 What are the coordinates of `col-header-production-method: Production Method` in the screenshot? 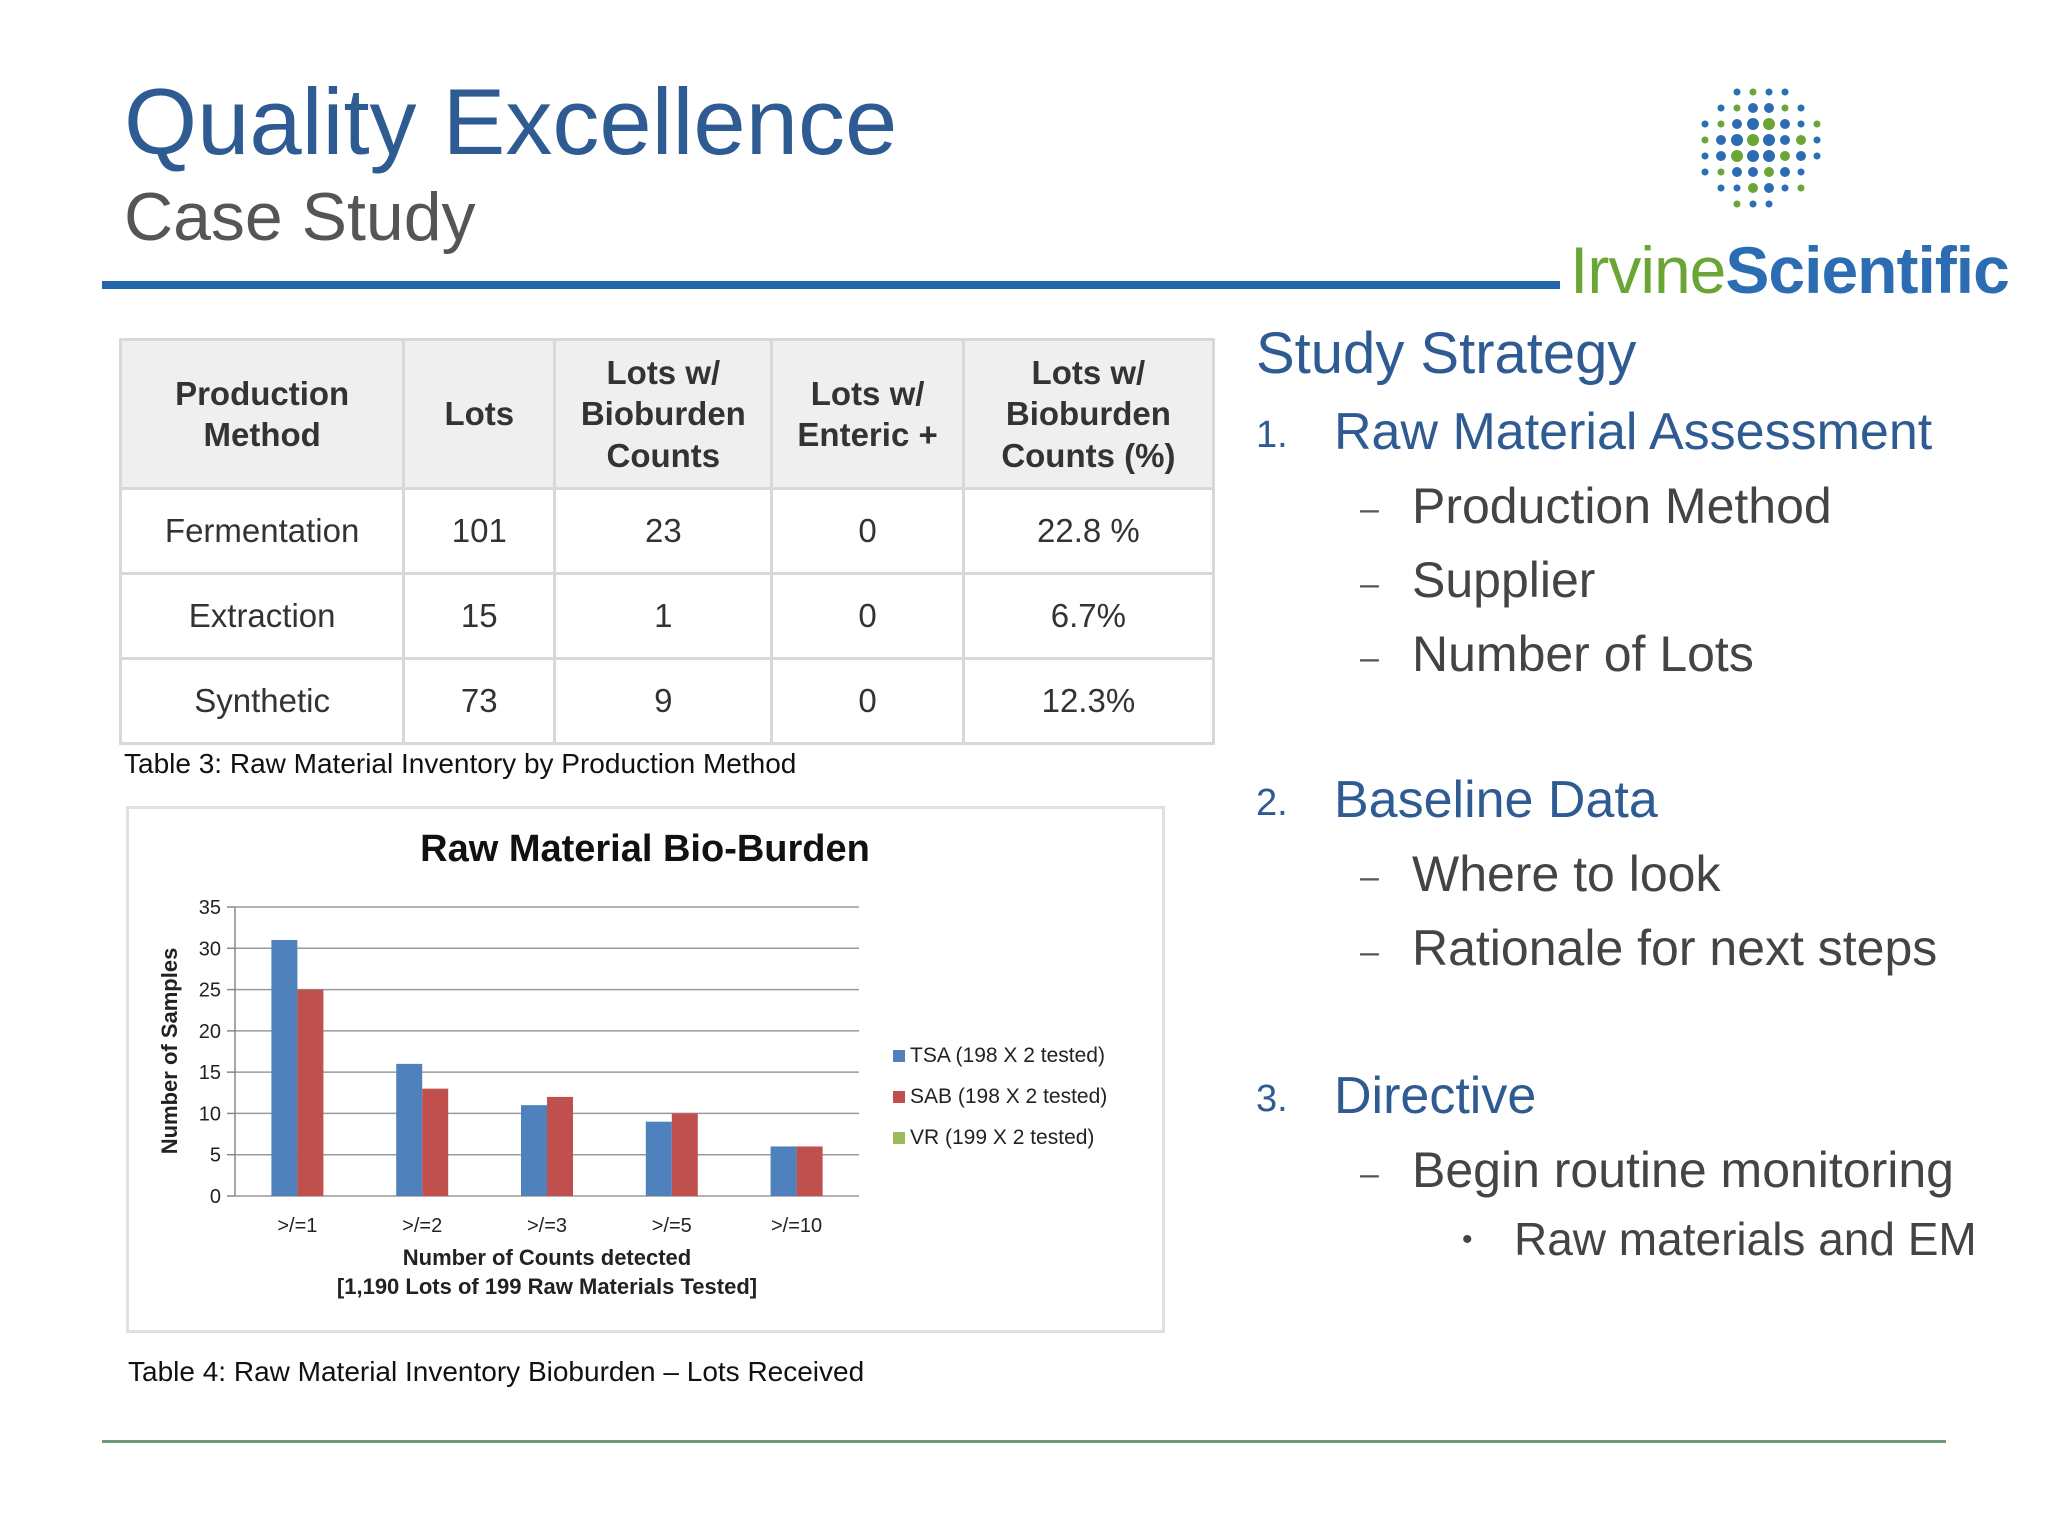 It's located at (262, 414).